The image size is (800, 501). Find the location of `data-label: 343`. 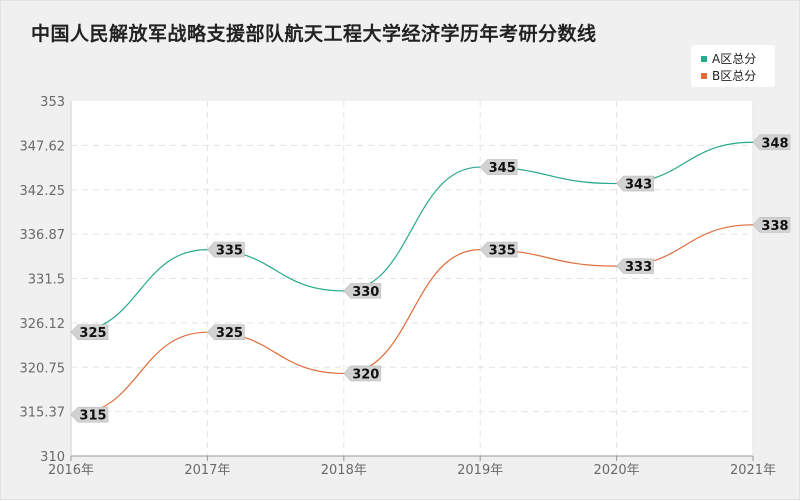

data-label: 343 is located at coordinates (635, 184).